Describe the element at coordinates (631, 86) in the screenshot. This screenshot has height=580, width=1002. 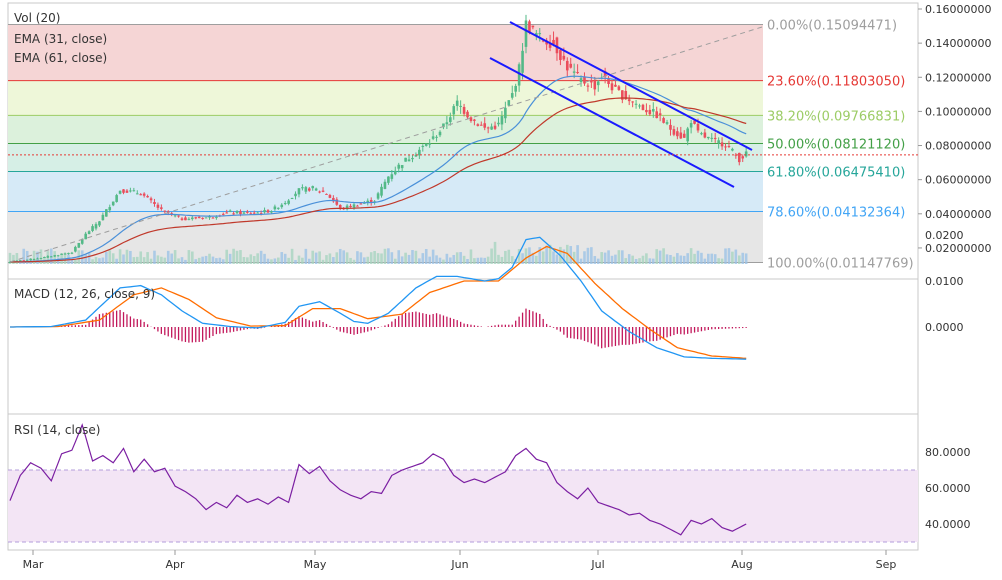
I see `channel-upper-line` at that location.